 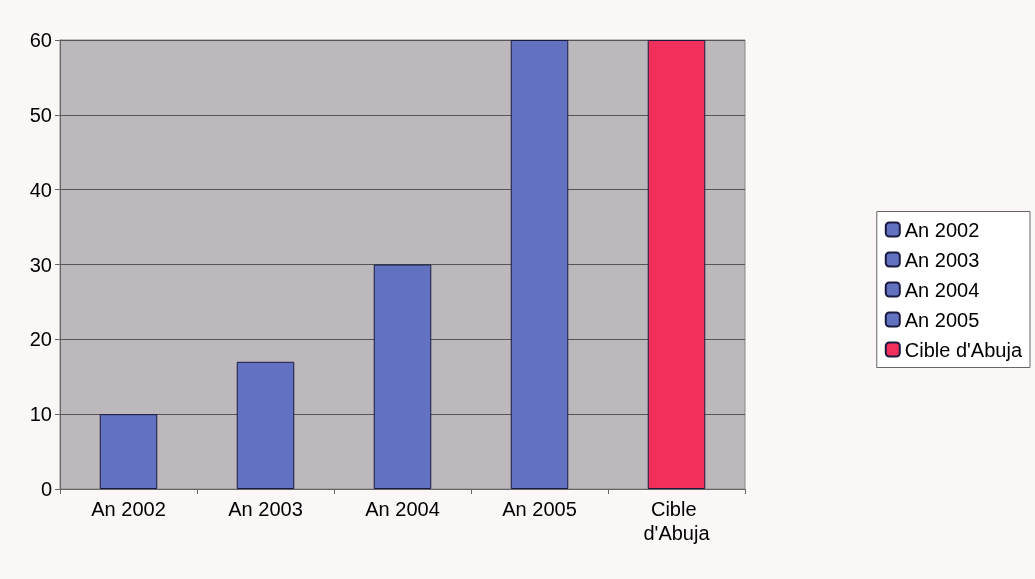 What do you see at coordinates (40, 114) in the screenshot?
I see `y-tick-label: 50` at bounding box center [40, 114].